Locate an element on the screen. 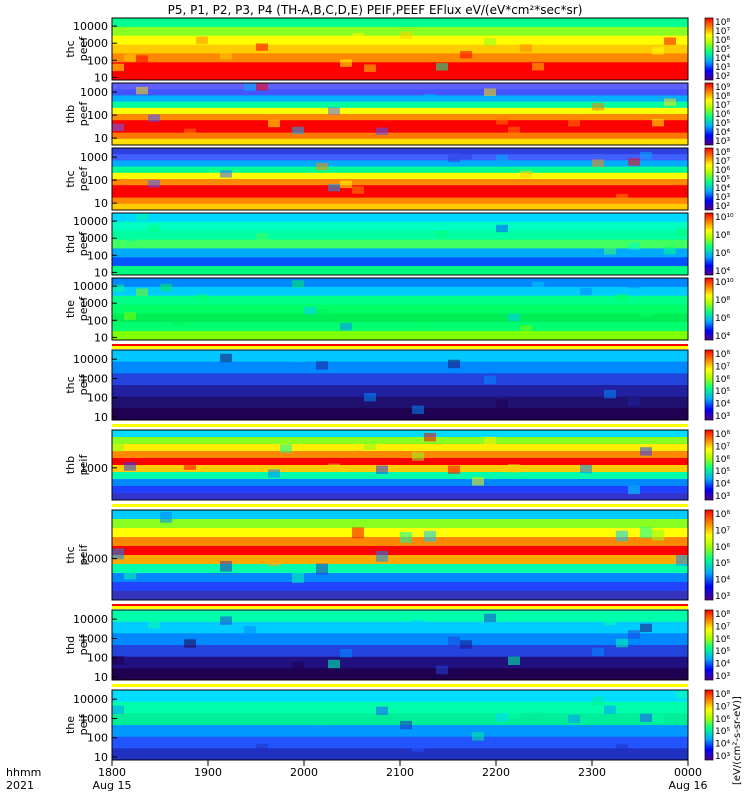 Image resolution: width=750 pixels, height=800 pixels. x-corner-label-year: 2021 is located at coordinates (20, 785).